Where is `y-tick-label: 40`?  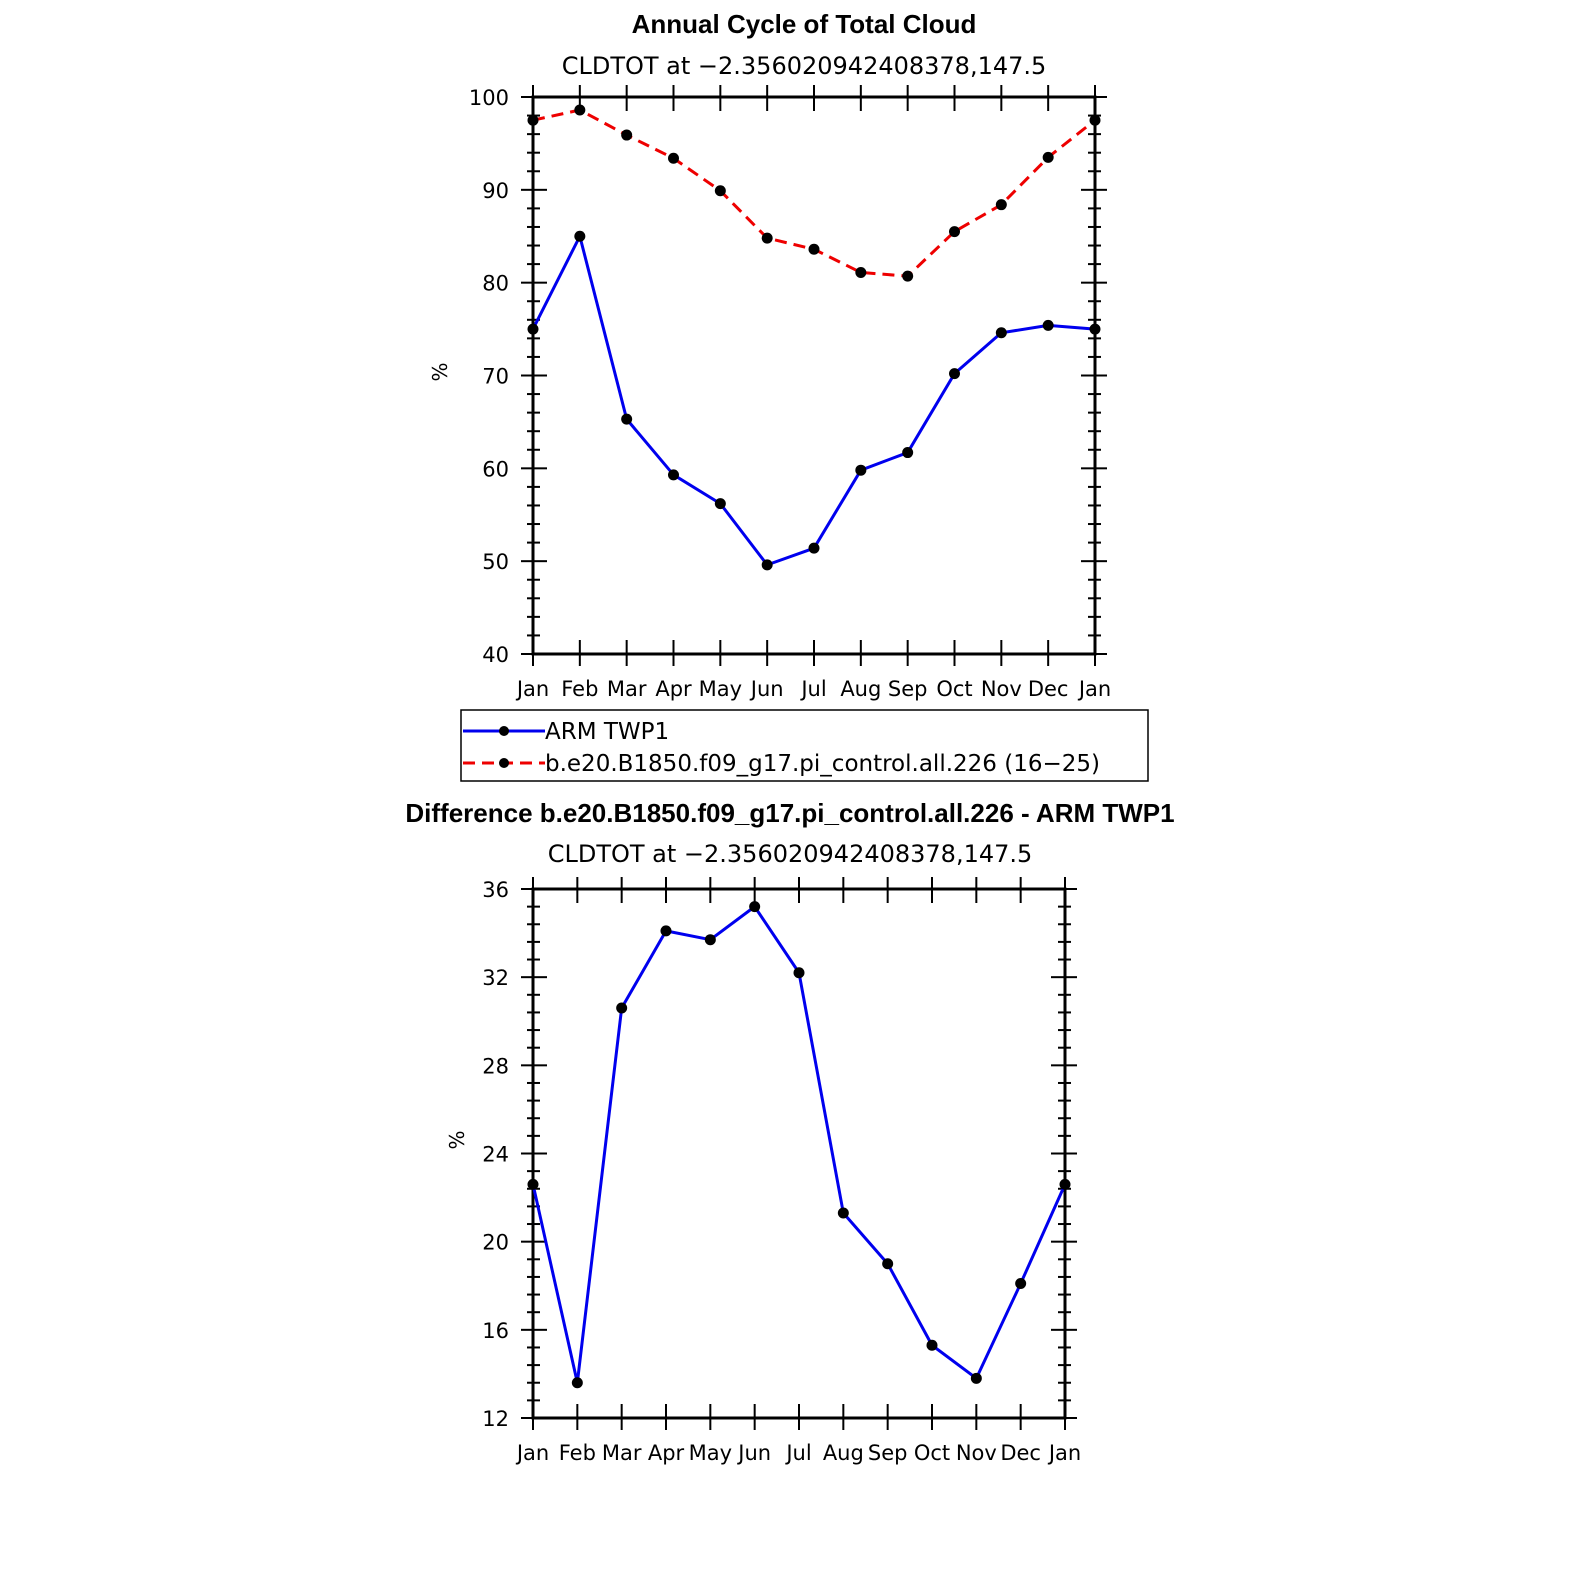 y-tick-label: 40 is located at coordinates (495, 655).